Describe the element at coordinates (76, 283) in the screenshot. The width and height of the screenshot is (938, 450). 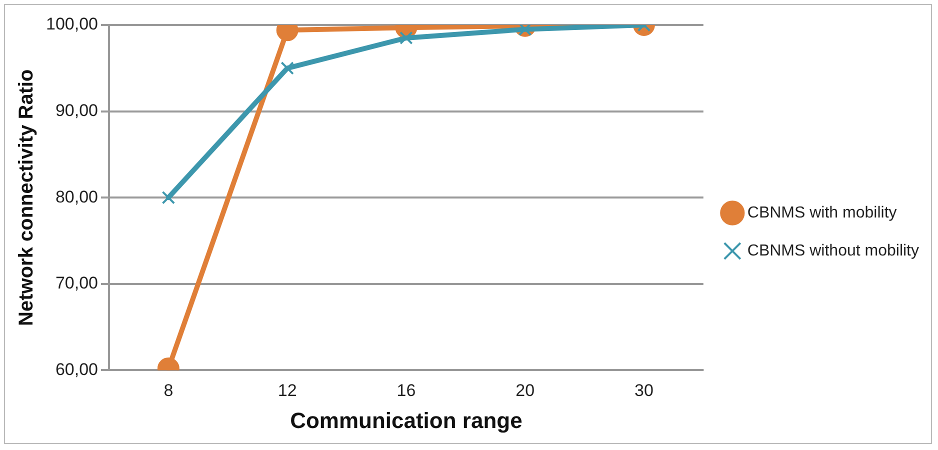
I see `y-tick-label: 70,00` at that location.